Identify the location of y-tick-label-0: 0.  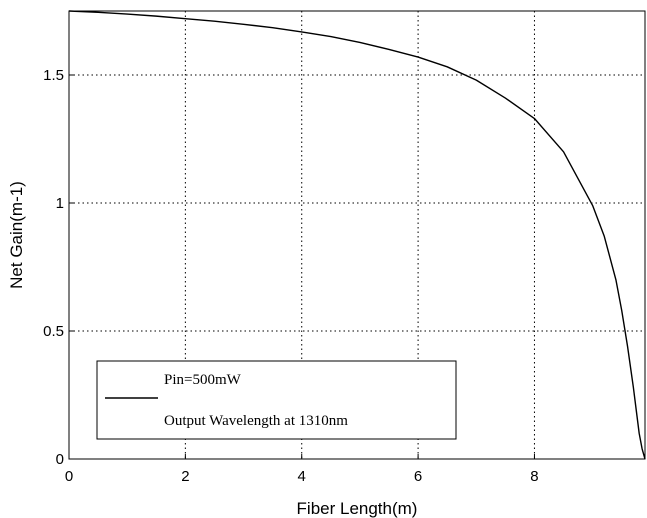
(60, 459).